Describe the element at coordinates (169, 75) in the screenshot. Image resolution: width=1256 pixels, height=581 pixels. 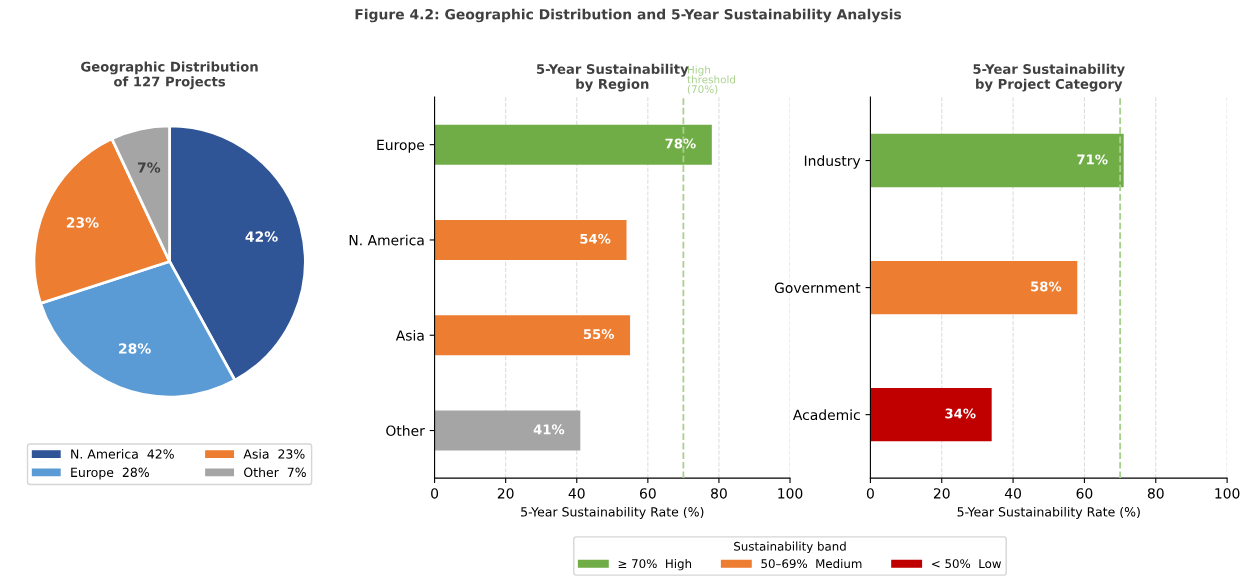
I see `chart-title: Geographic Distribution of 127 Projects` at that location.